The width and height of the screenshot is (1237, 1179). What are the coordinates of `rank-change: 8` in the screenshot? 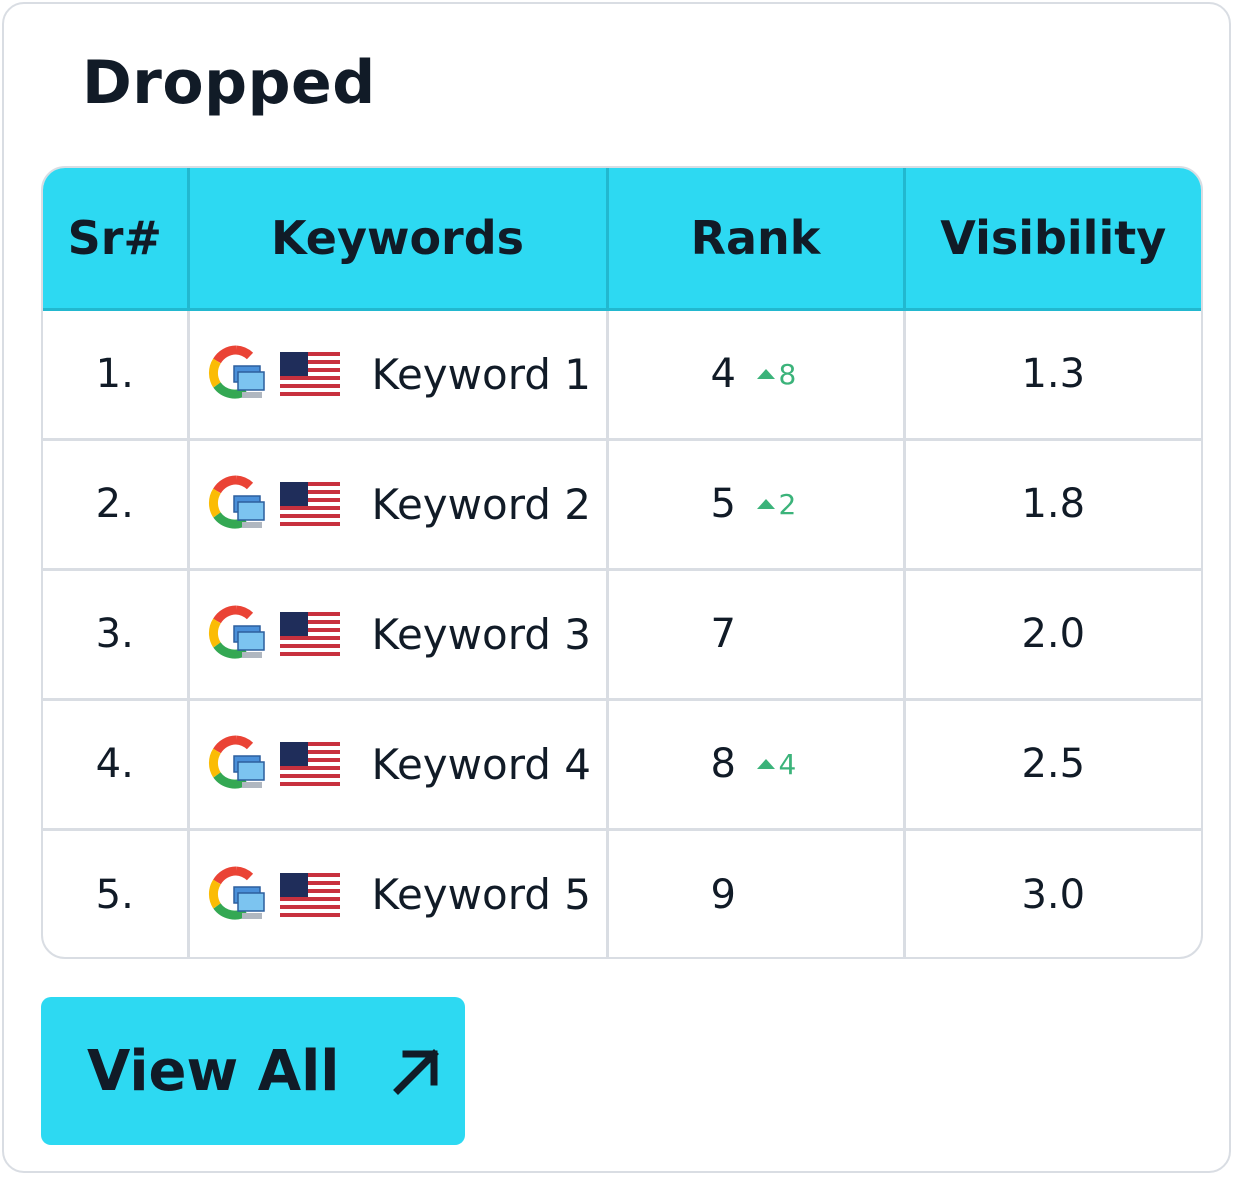 It's located at (776, 374).